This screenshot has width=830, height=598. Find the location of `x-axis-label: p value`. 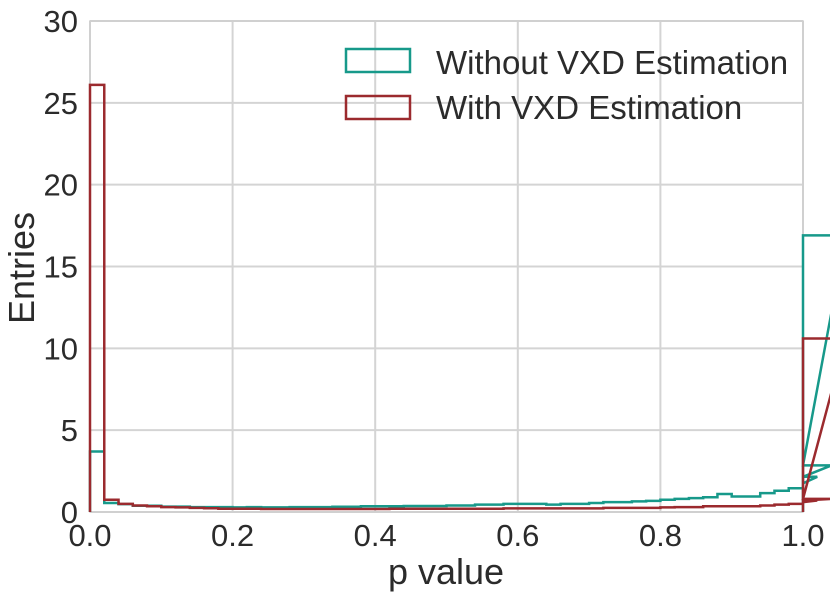

x-axis-label: p value is located at coordinates (446, 571).